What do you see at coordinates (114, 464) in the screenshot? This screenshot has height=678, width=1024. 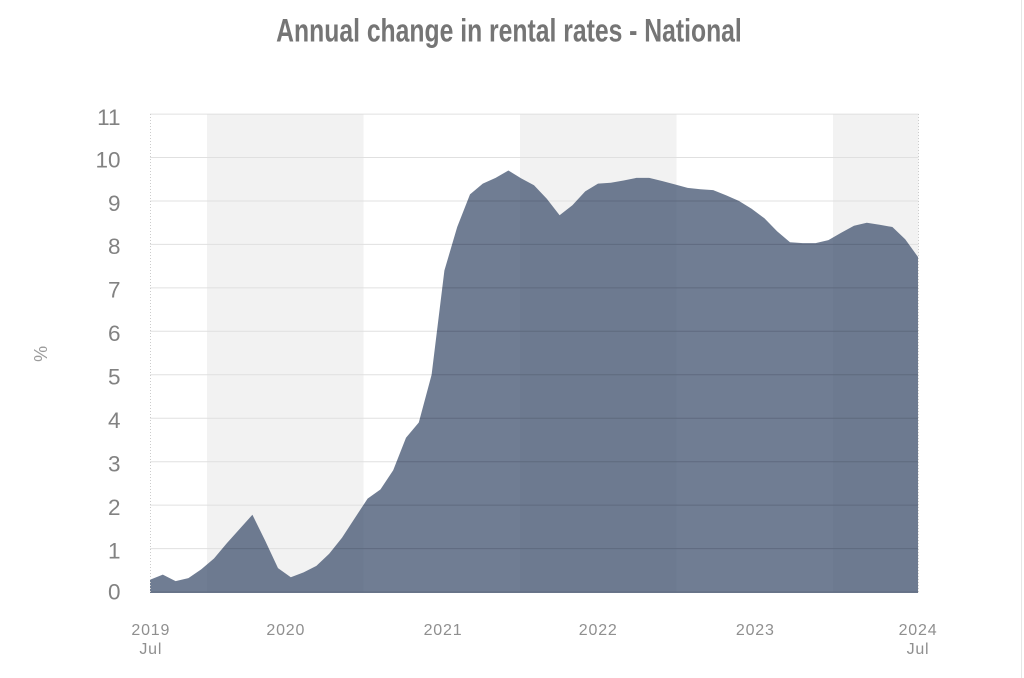 I see `svg-text: 3` at bounding box center [114, 464].